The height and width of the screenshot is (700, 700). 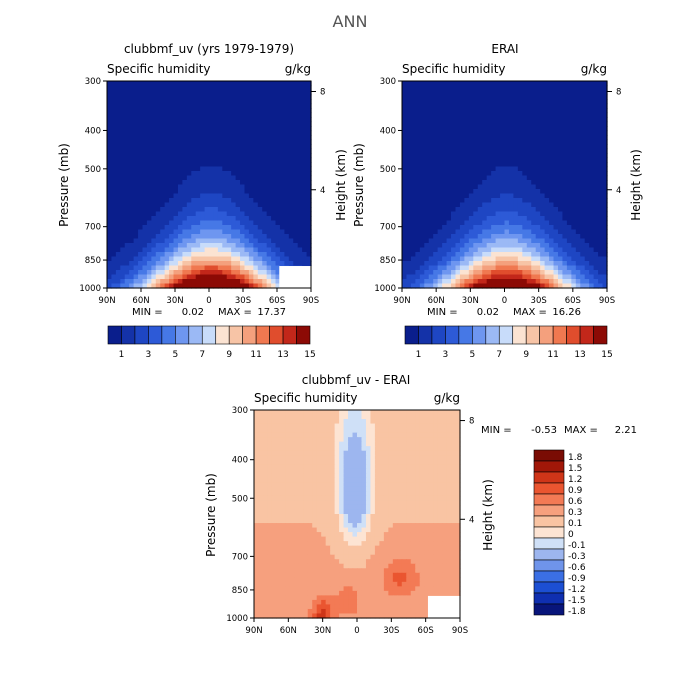 What do you see at coordinates (447, 398) in the screenshot?
I see `units-label: g/kg` at bounding box center [447, 398].